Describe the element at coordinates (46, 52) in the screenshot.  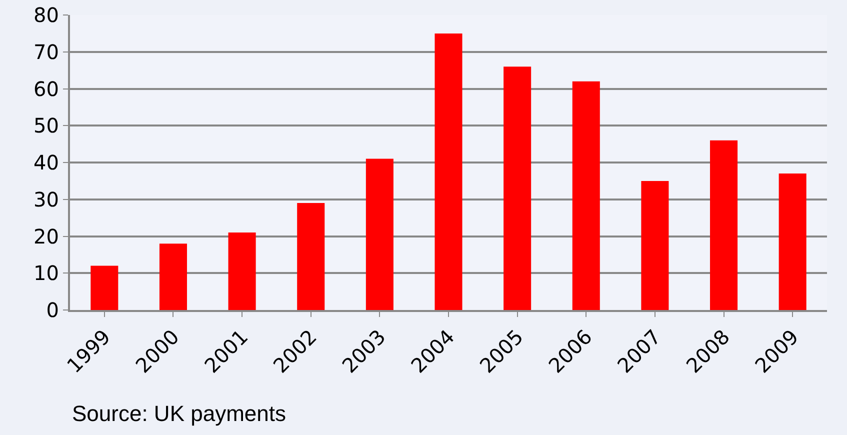
I see `y-tick-label: 70` at that location.